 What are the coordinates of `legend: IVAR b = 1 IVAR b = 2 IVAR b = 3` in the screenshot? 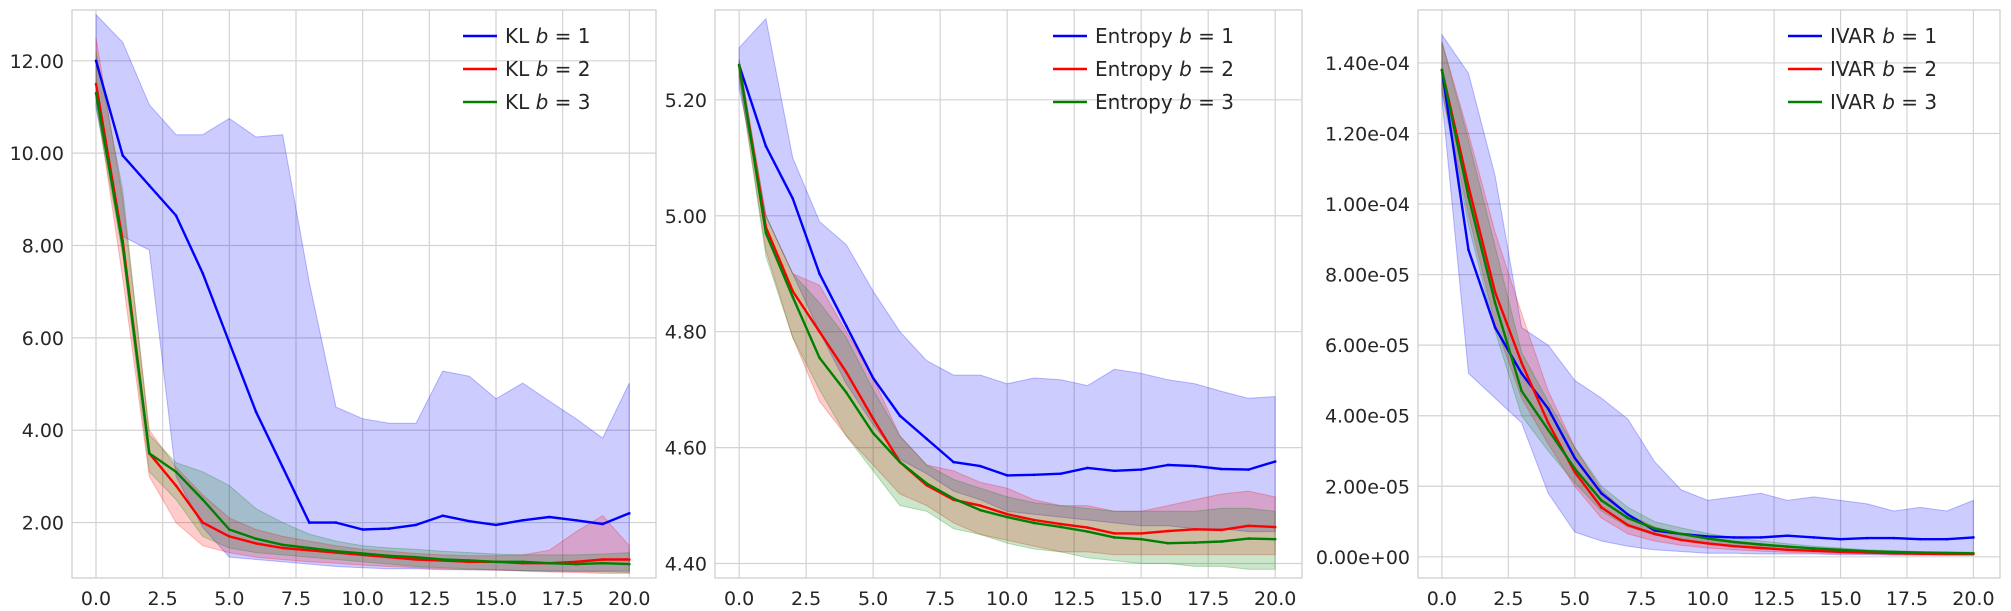 It's located at (1862, 69).